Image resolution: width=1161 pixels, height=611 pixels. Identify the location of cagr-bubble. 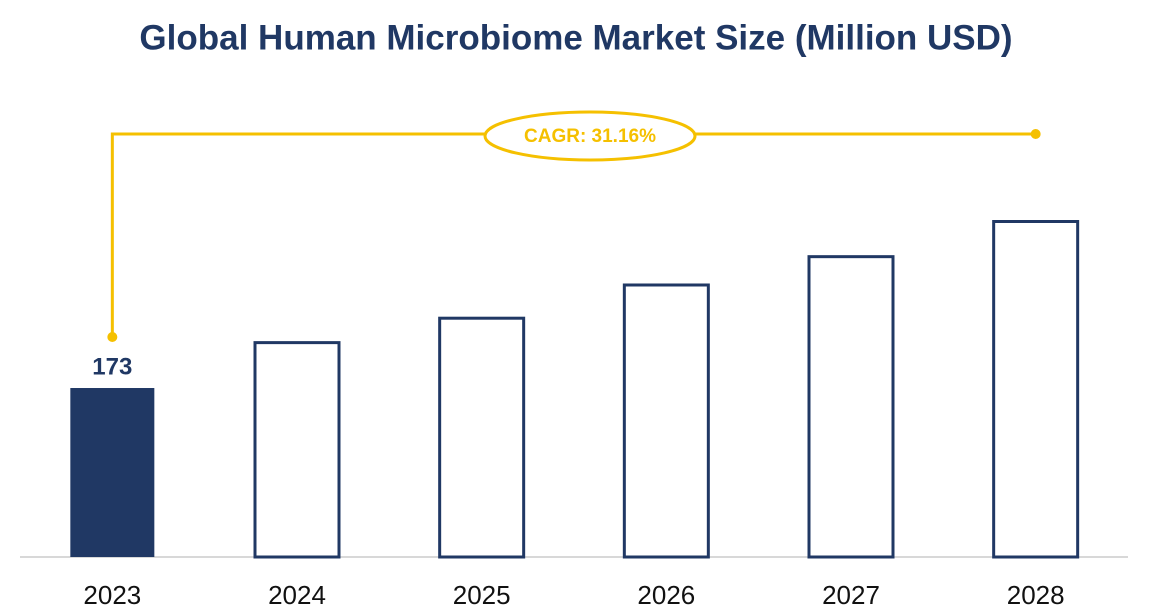
(590, 136).